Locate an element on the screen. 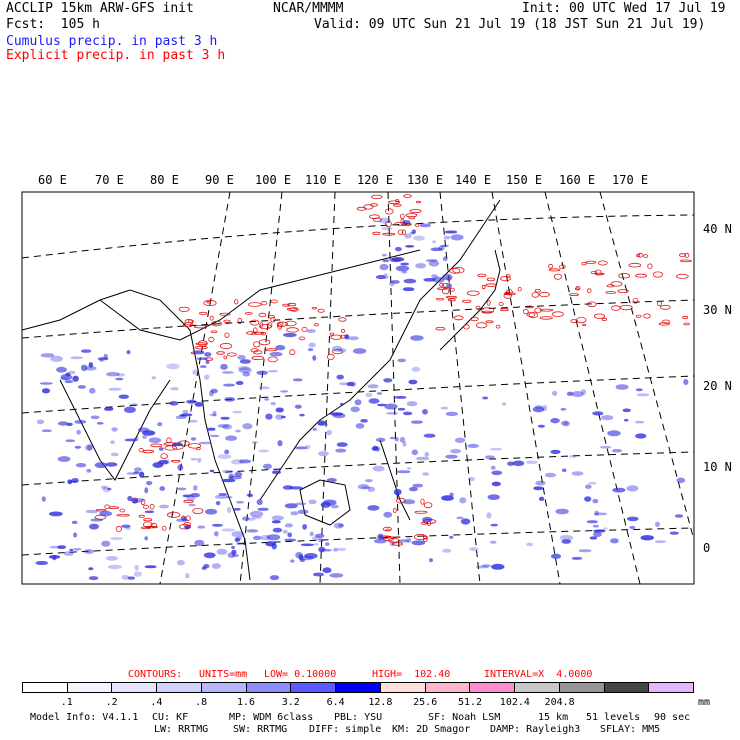  borneo-coast is located at coordinates (325, 502).